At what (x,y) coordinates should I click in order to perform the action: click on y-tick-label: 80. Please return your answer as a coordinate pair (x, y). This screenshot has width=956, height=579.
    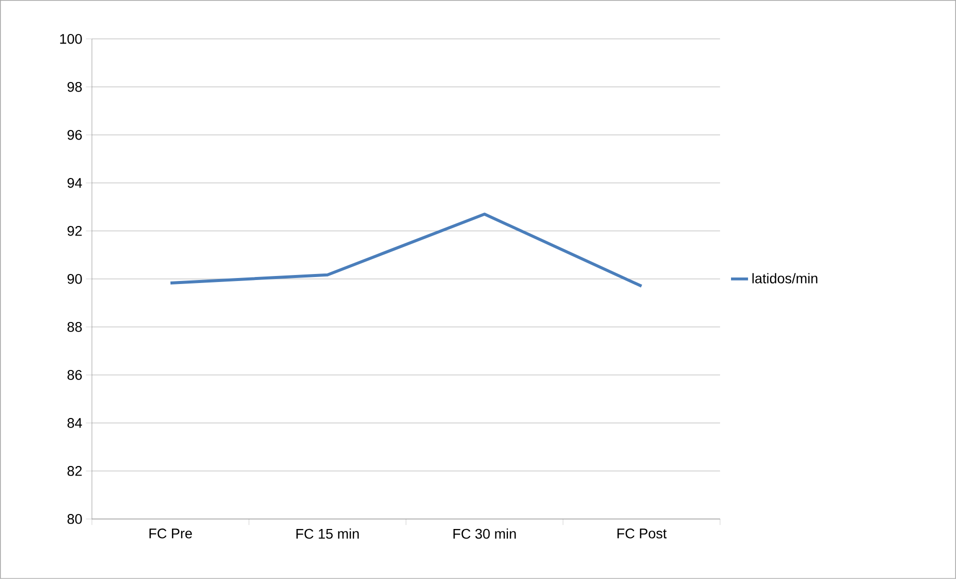
    Looking at the image, I should click on (75, 519).